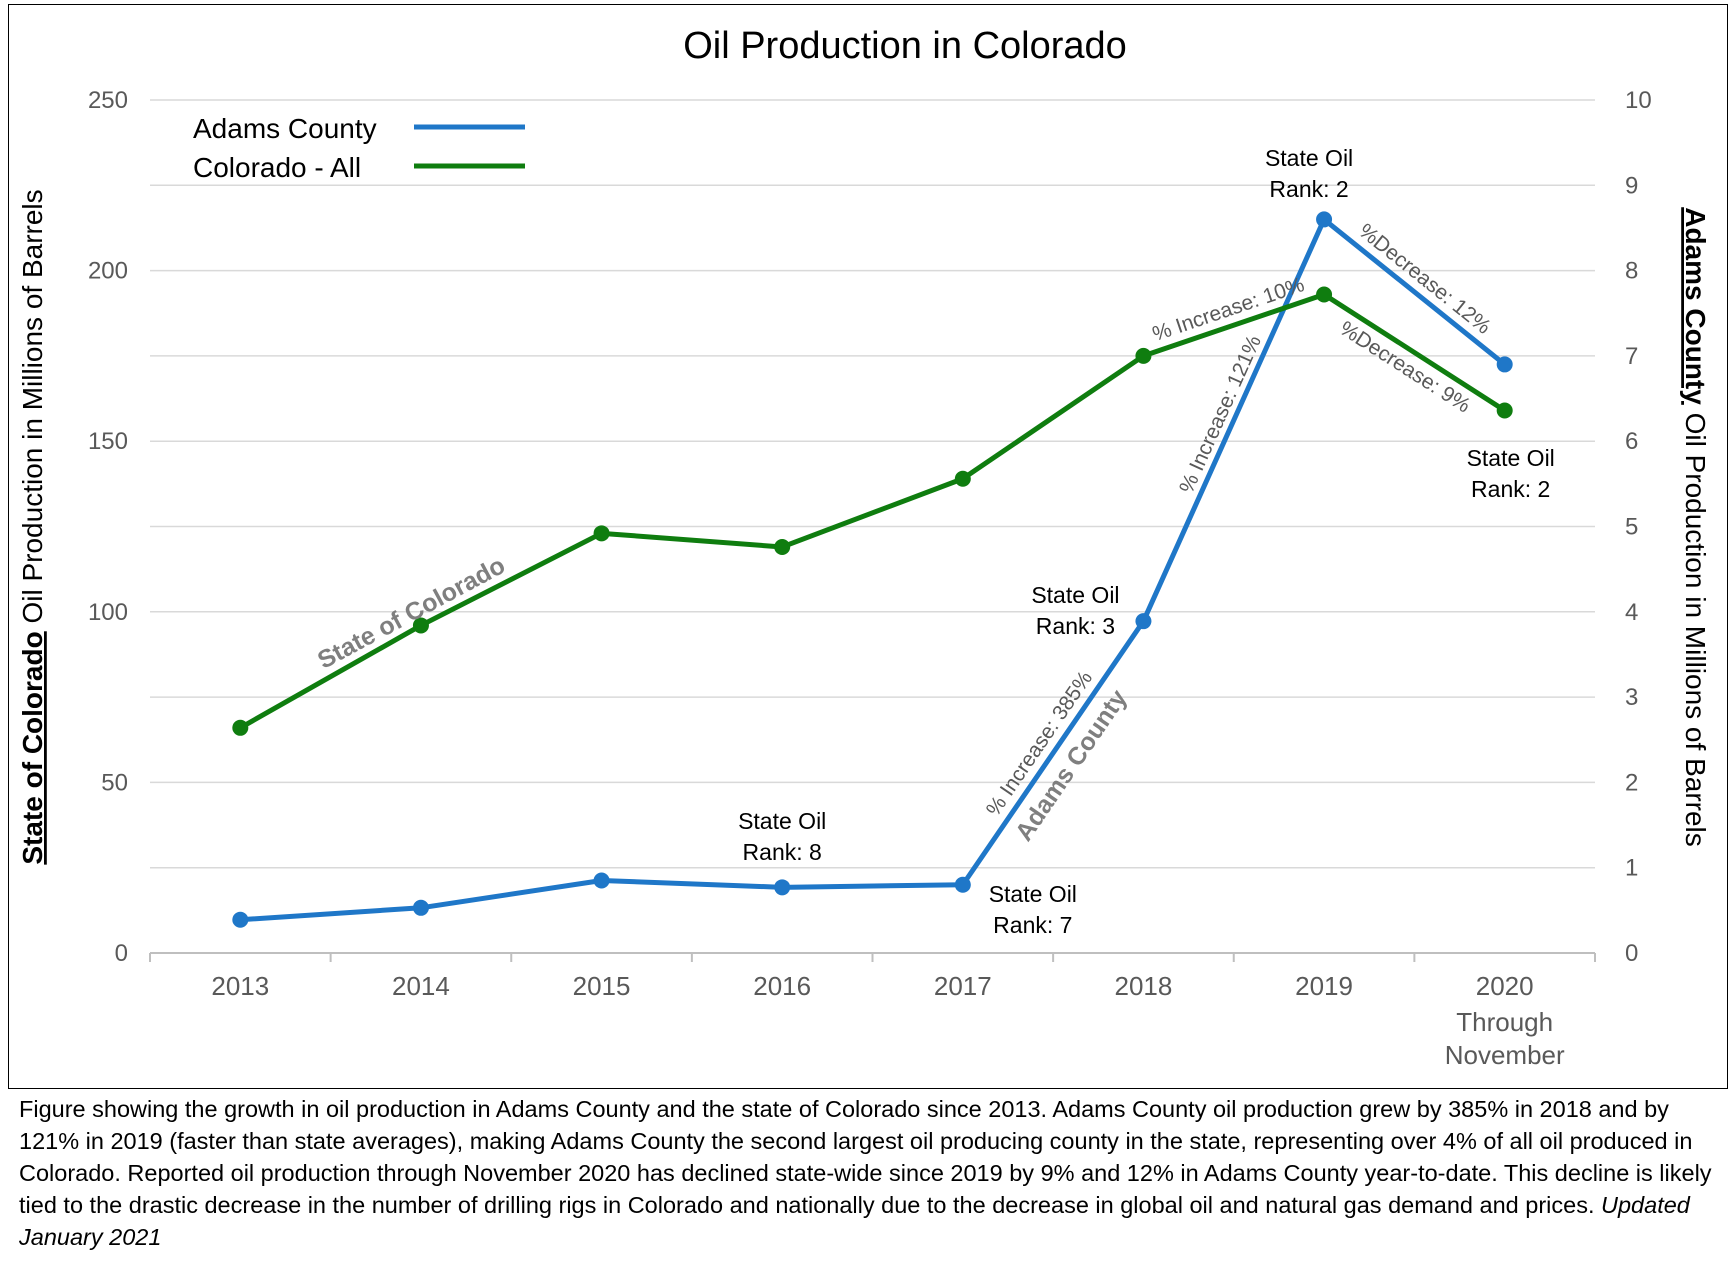 This screenshot has height=1266, width=1732. What do you see at coordinates (1504, 1022) in the screenshot?
I see `x-tick-sublabel: Through` at bounding box center [1504, 1022].